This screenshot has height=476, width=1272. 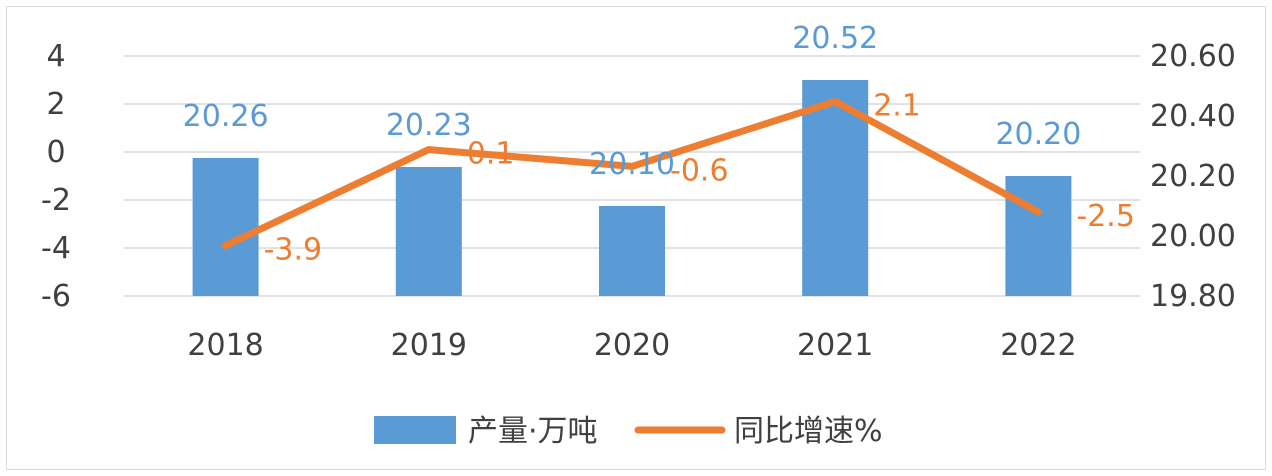 What do you see at coordinates (628, 431) in the screenshot?
I see `legend: 产量·万吨 同比增速%` at bounding box center [628, 431].